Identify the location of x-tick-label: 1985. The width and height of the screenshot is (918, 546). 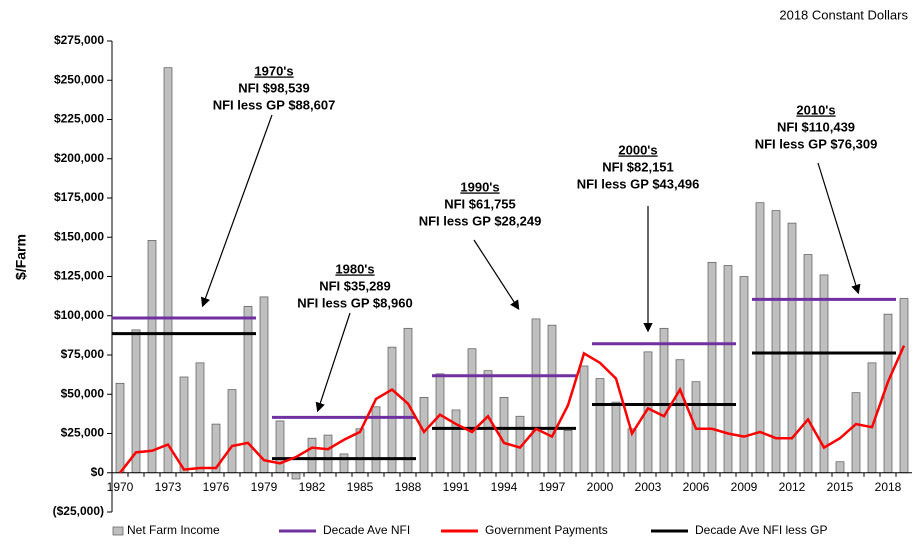
(360, 487).